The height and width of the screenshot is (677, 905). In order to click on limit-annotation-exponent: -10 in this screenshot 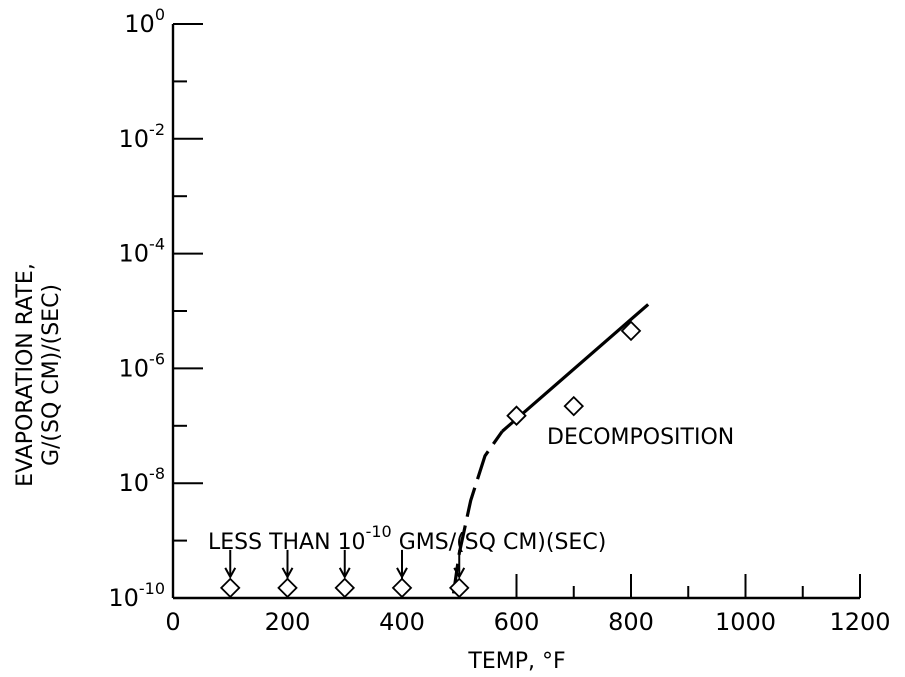, I will do `click(379, 531)`.